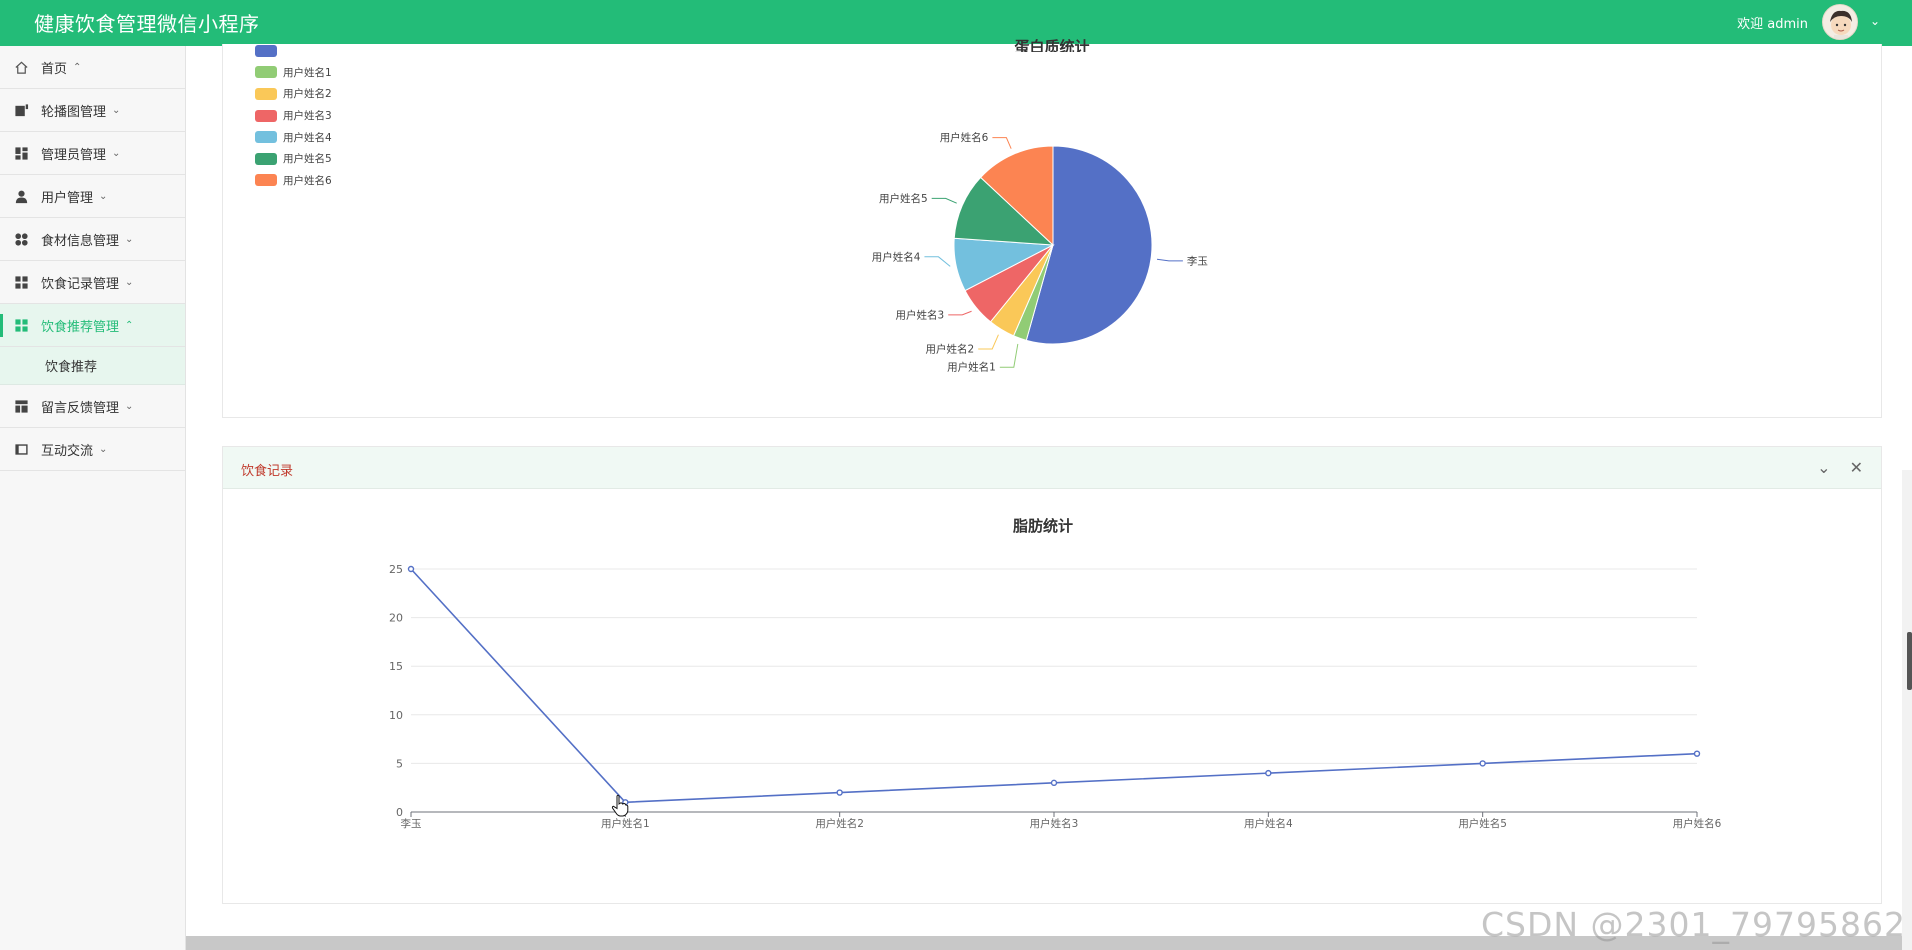 The width and height of the screenshot is (1912, 950). I want to click on sidebar-item-diet-records: 饮食记录管理 ⌄, so click(92, 282).